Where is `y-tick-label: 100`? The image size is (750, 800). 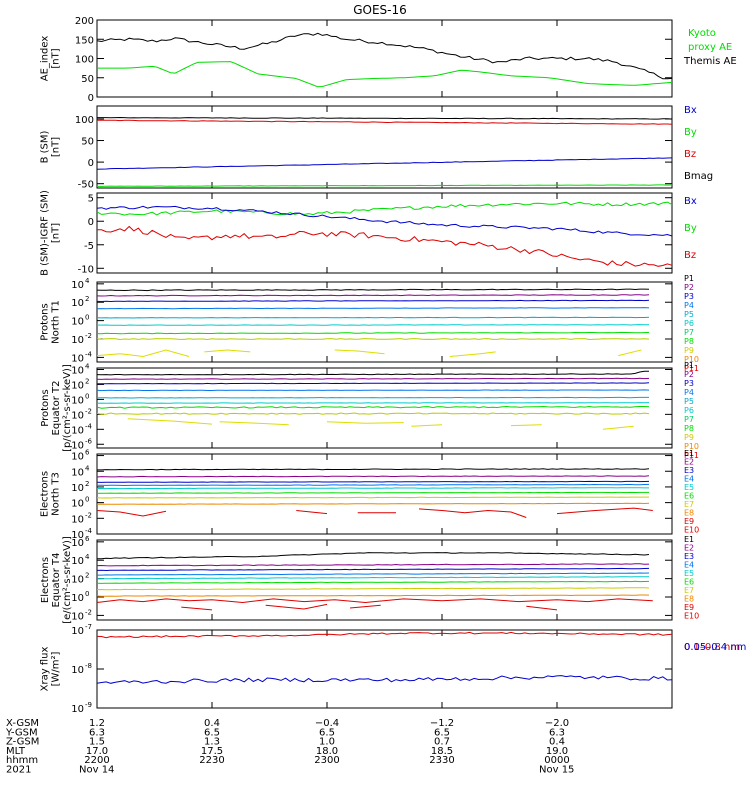
y-tick-label: 100 is located at coordinates (84, 60).